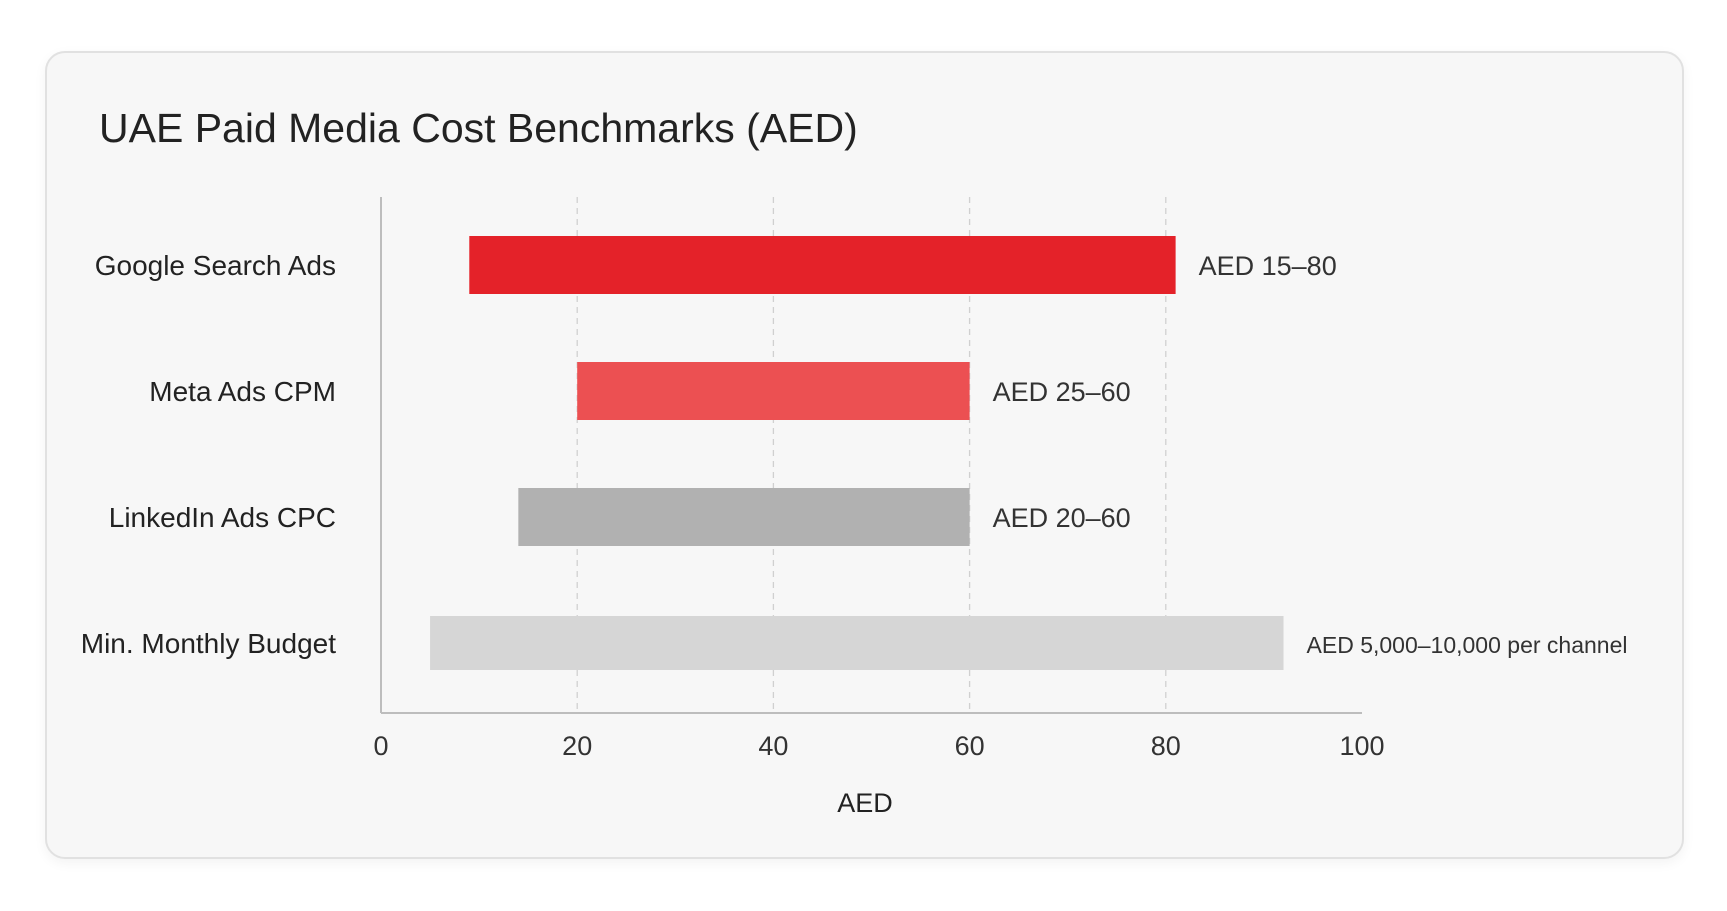  I want to click on category-label: Min. Monthly Budget, so click(208, 643).